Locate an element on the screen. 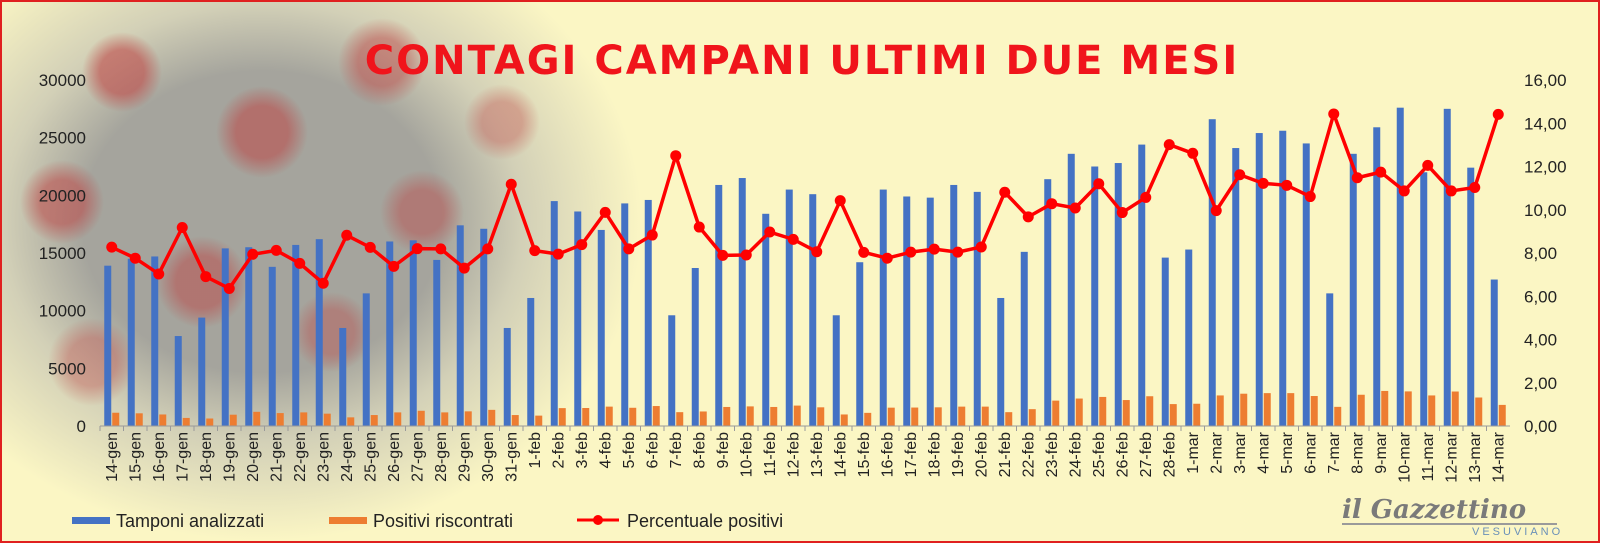 This screenshot has width=1600, height=543. x-tick-label: 4-feb is located at coordinates (605, 450).